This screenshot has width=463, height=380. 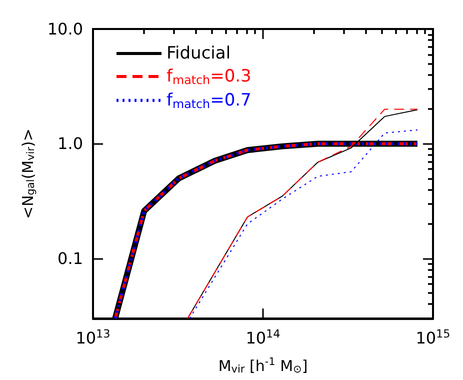 What do you see at coordinates (70, 258) in the screenshot?
I see `y-tick-label: 0.1` at bounding box center [70, 258].